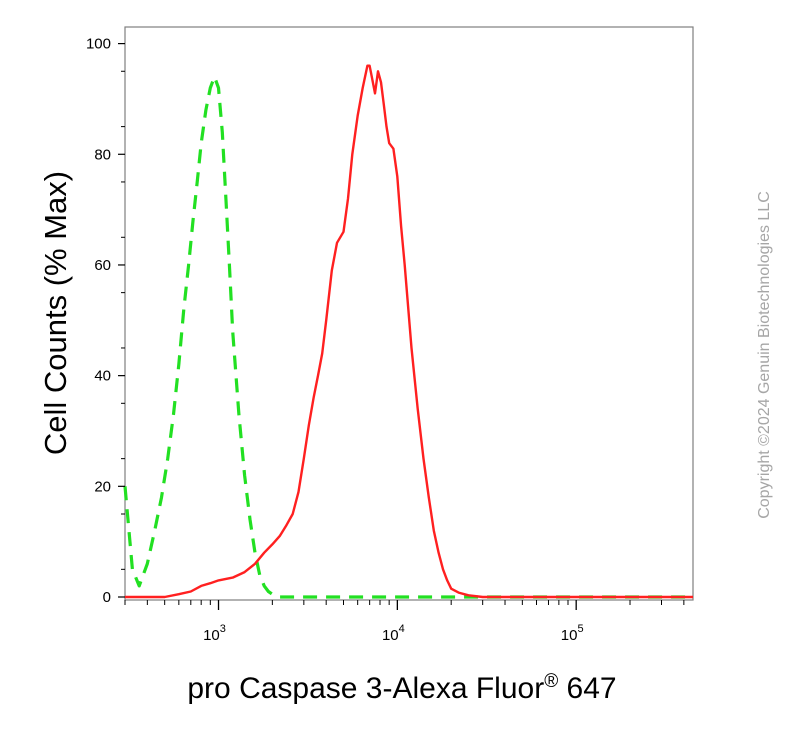 The height and width of the screenshot is (730, 789). I want to click on x-axis-title: pro Caspase 3-Alexa Fluor® 647, so click(401, 688).